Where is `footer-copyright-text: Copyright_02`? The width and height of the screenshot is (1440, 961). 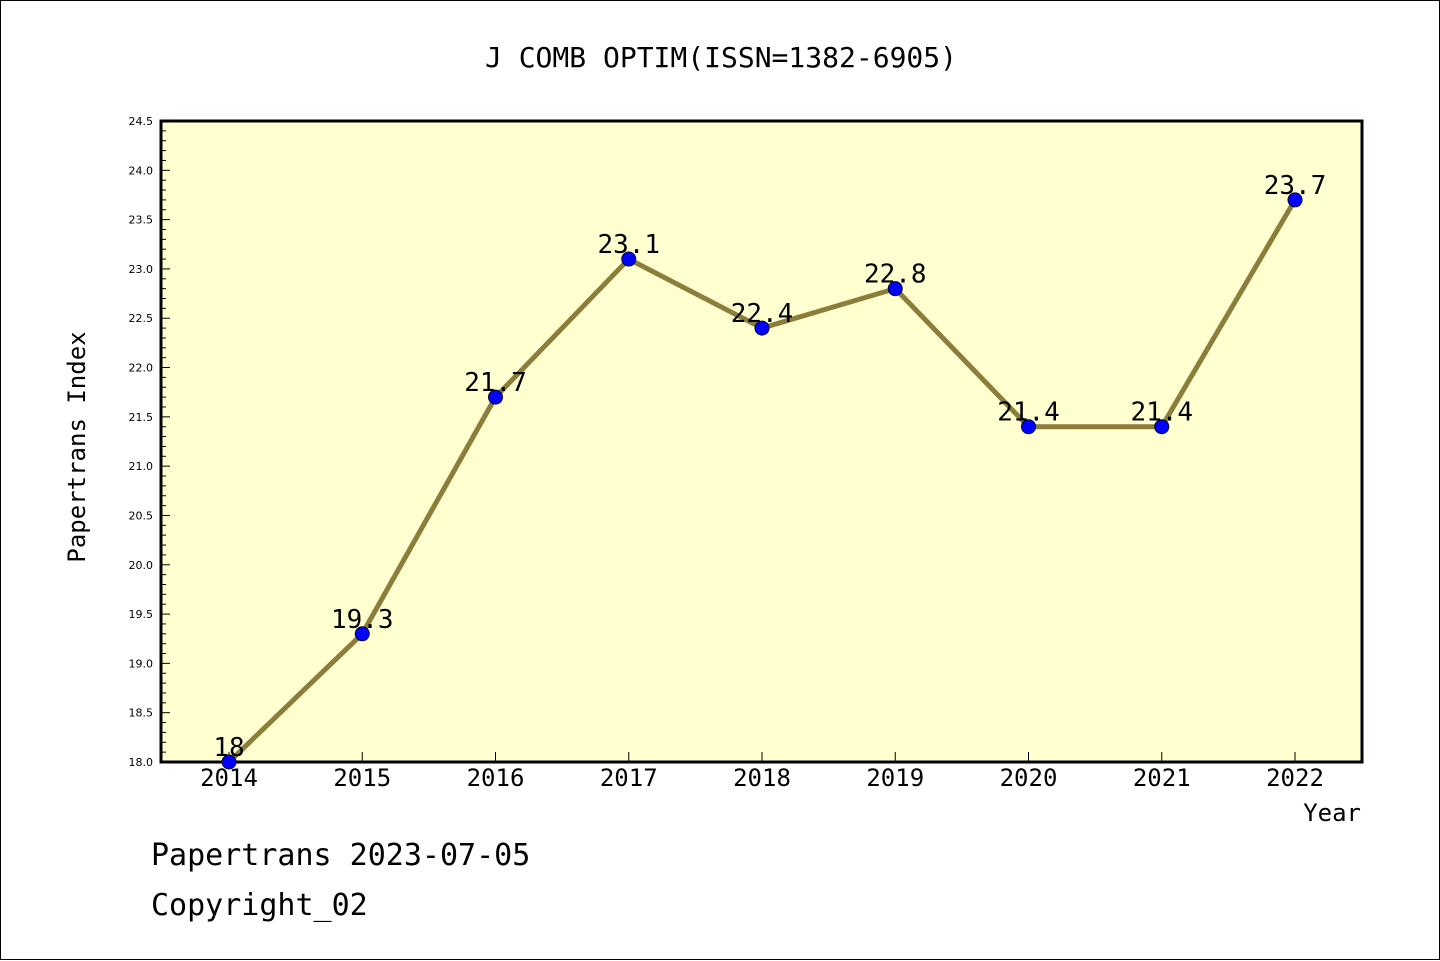
footer-copyright-text: Copyright_02 is located at coordinates (259, 905).